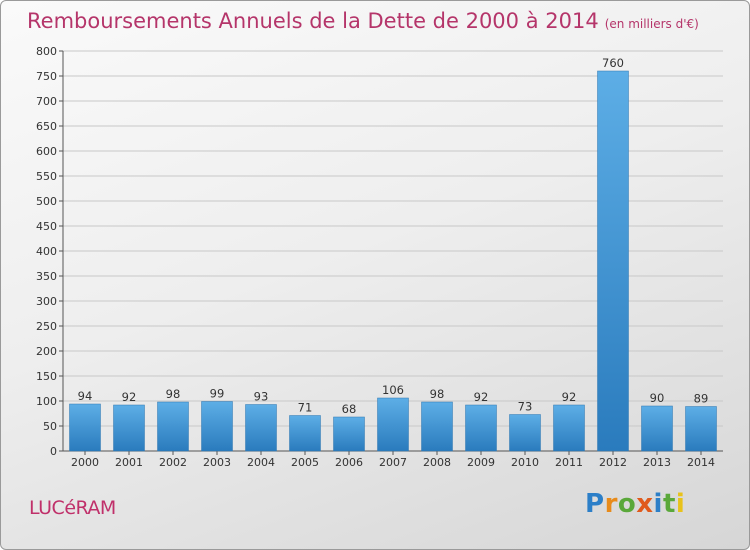 Image resolution: width=750 pixels, height=550 pixels. What do you see at coordinates (613, 462) in the screenshot?
I see `x-tick-label: 2012` at bounding box center [613, 462].